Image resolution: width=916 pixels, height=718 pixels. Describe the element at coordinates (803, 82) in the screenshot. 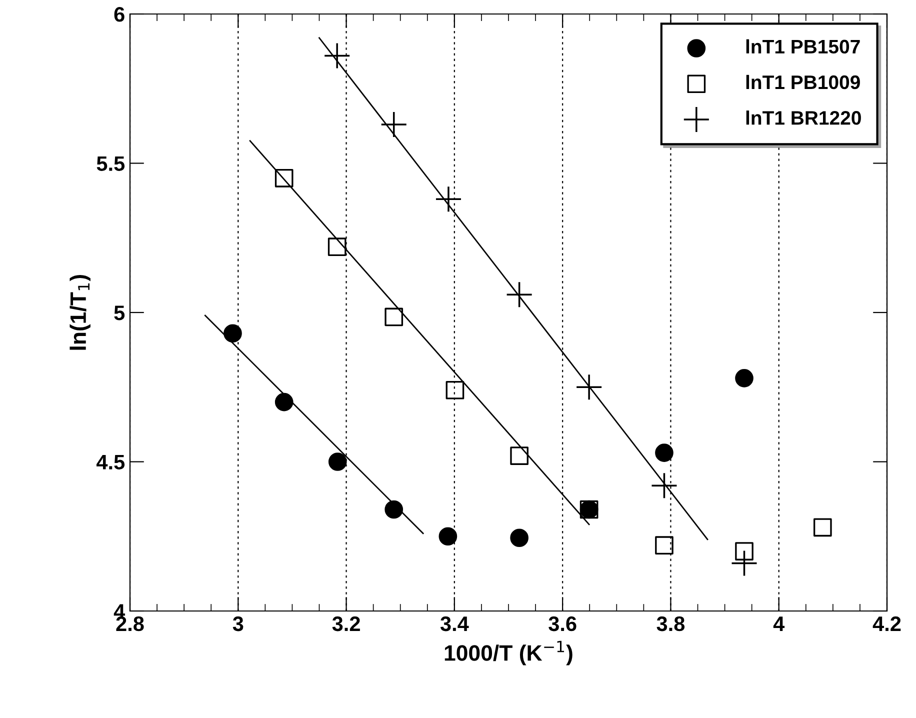

I see `legend-label: lnT1 PB1009` at that location.